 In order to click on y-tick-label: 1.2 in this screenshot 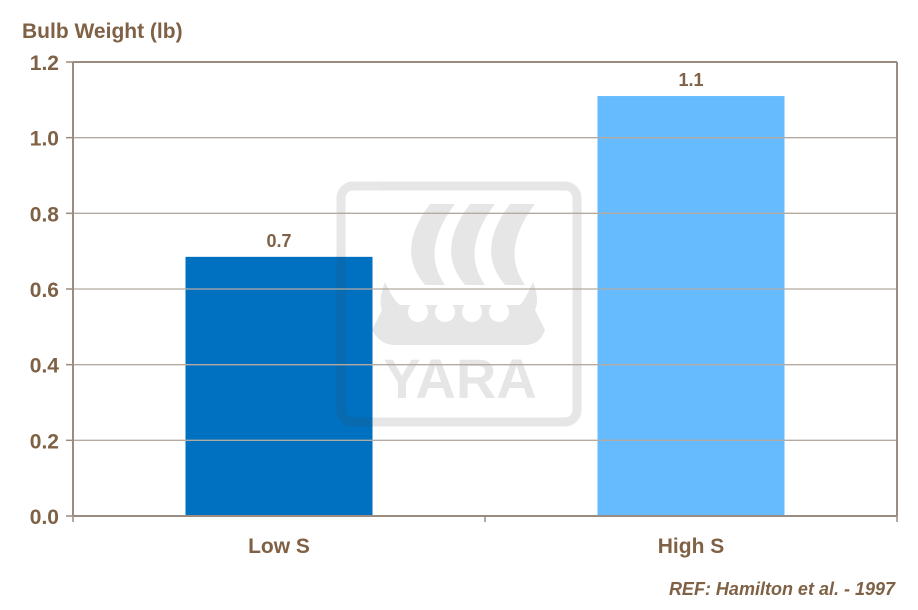, I will do `click(44, 63)`.